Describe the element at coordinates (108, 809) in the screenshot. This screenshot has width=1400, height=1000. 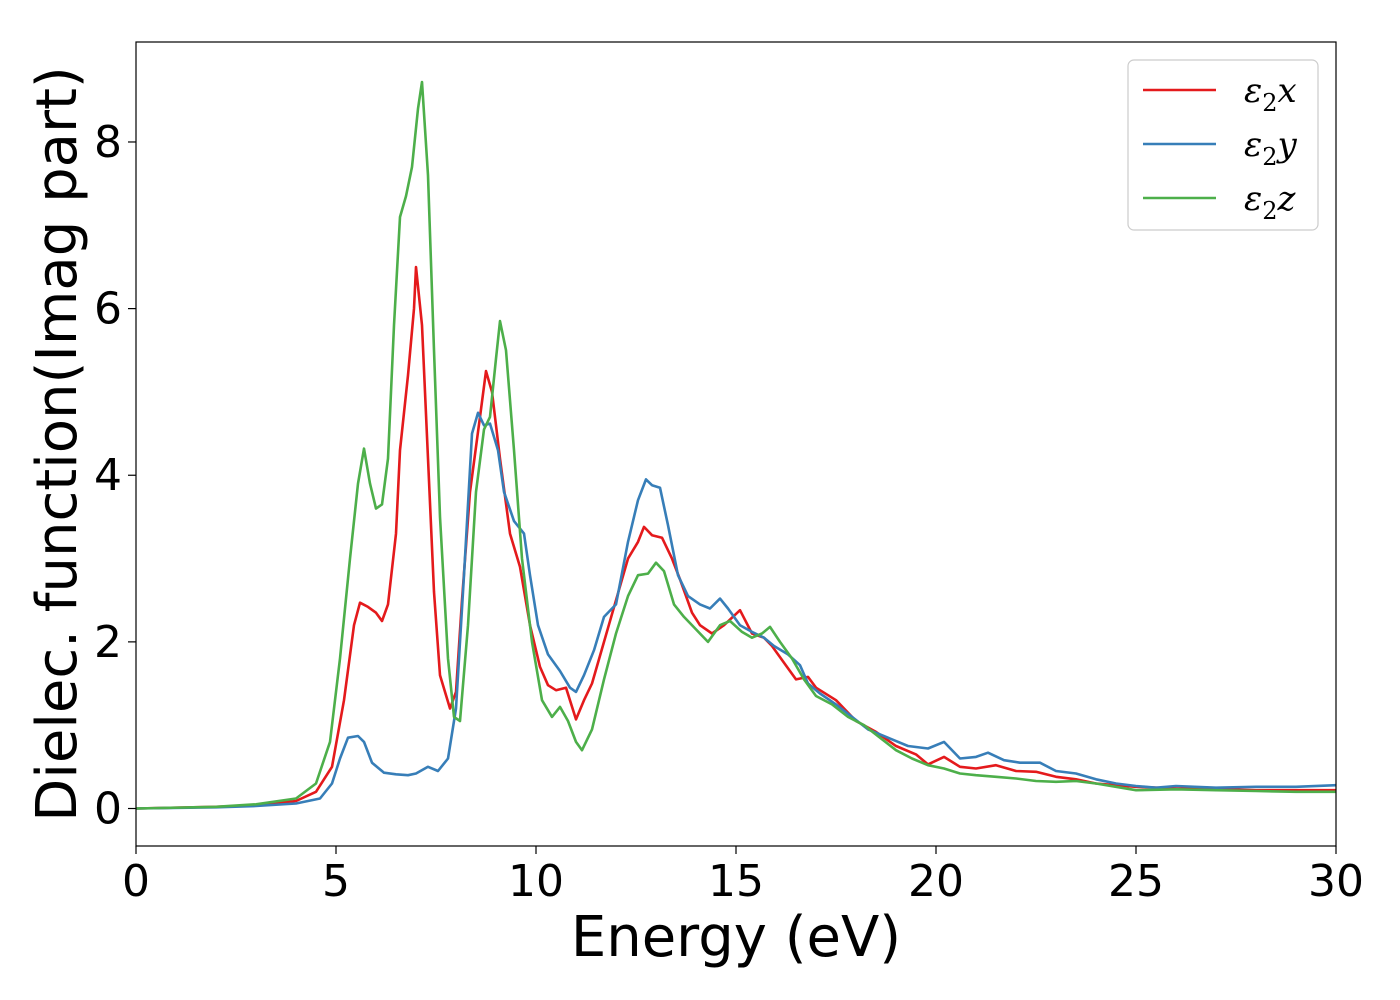
I see `y-tick-label: 0` at that location.